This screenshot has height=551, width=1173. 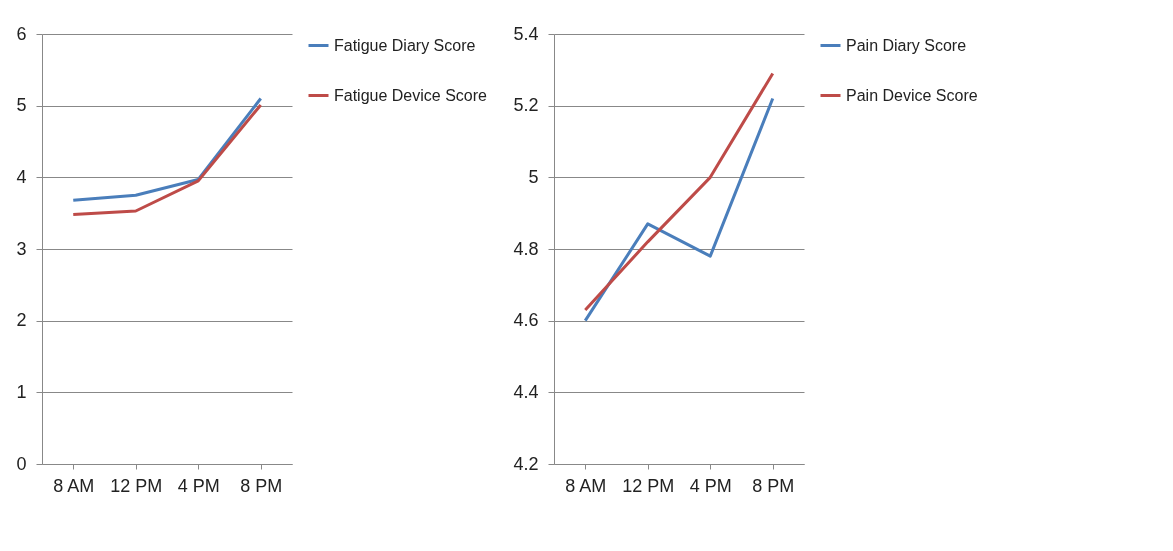 I want to click on y-tick-label: 4.4, so click(x=526, y=391).